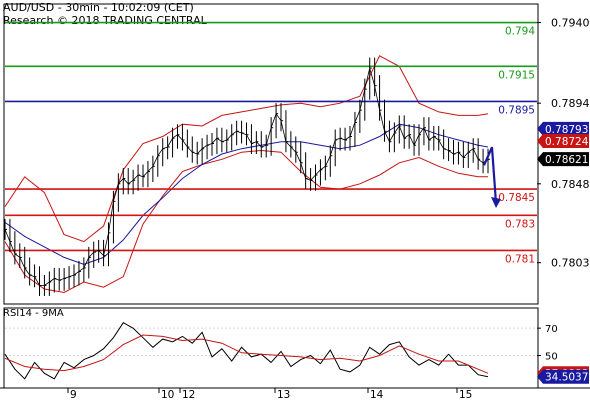 This screenshot has height=400, width=590. Describe the element at coordinates (516, 198) in the screenshot. I see `level-label-0.7845: 0.7845` at that location.